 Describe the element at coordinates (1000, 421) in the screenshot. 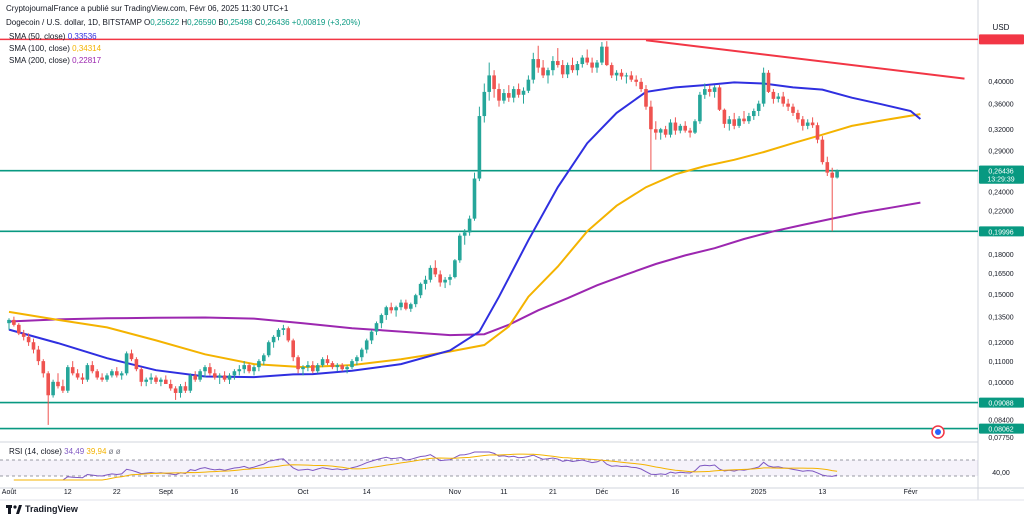

I see `y-tick-label: 0,08400` at that location.